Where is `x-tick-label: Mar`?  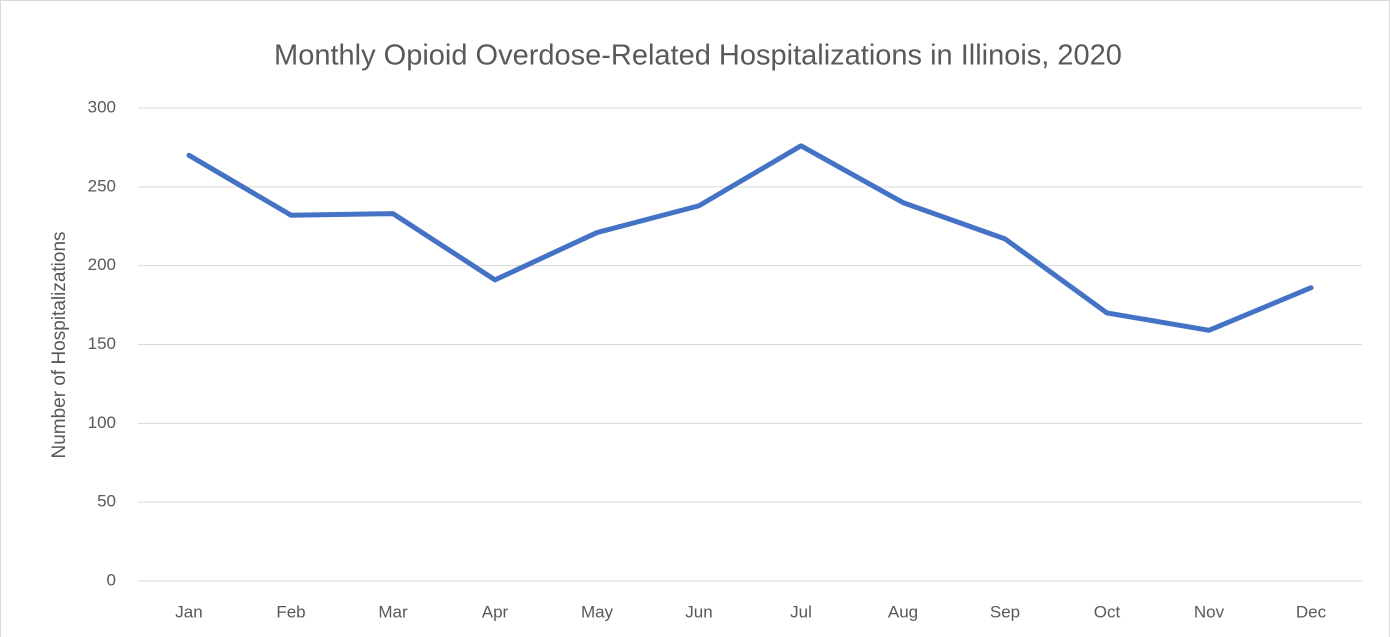 x-tick-label: Mar is located at coordinates (393, 611).